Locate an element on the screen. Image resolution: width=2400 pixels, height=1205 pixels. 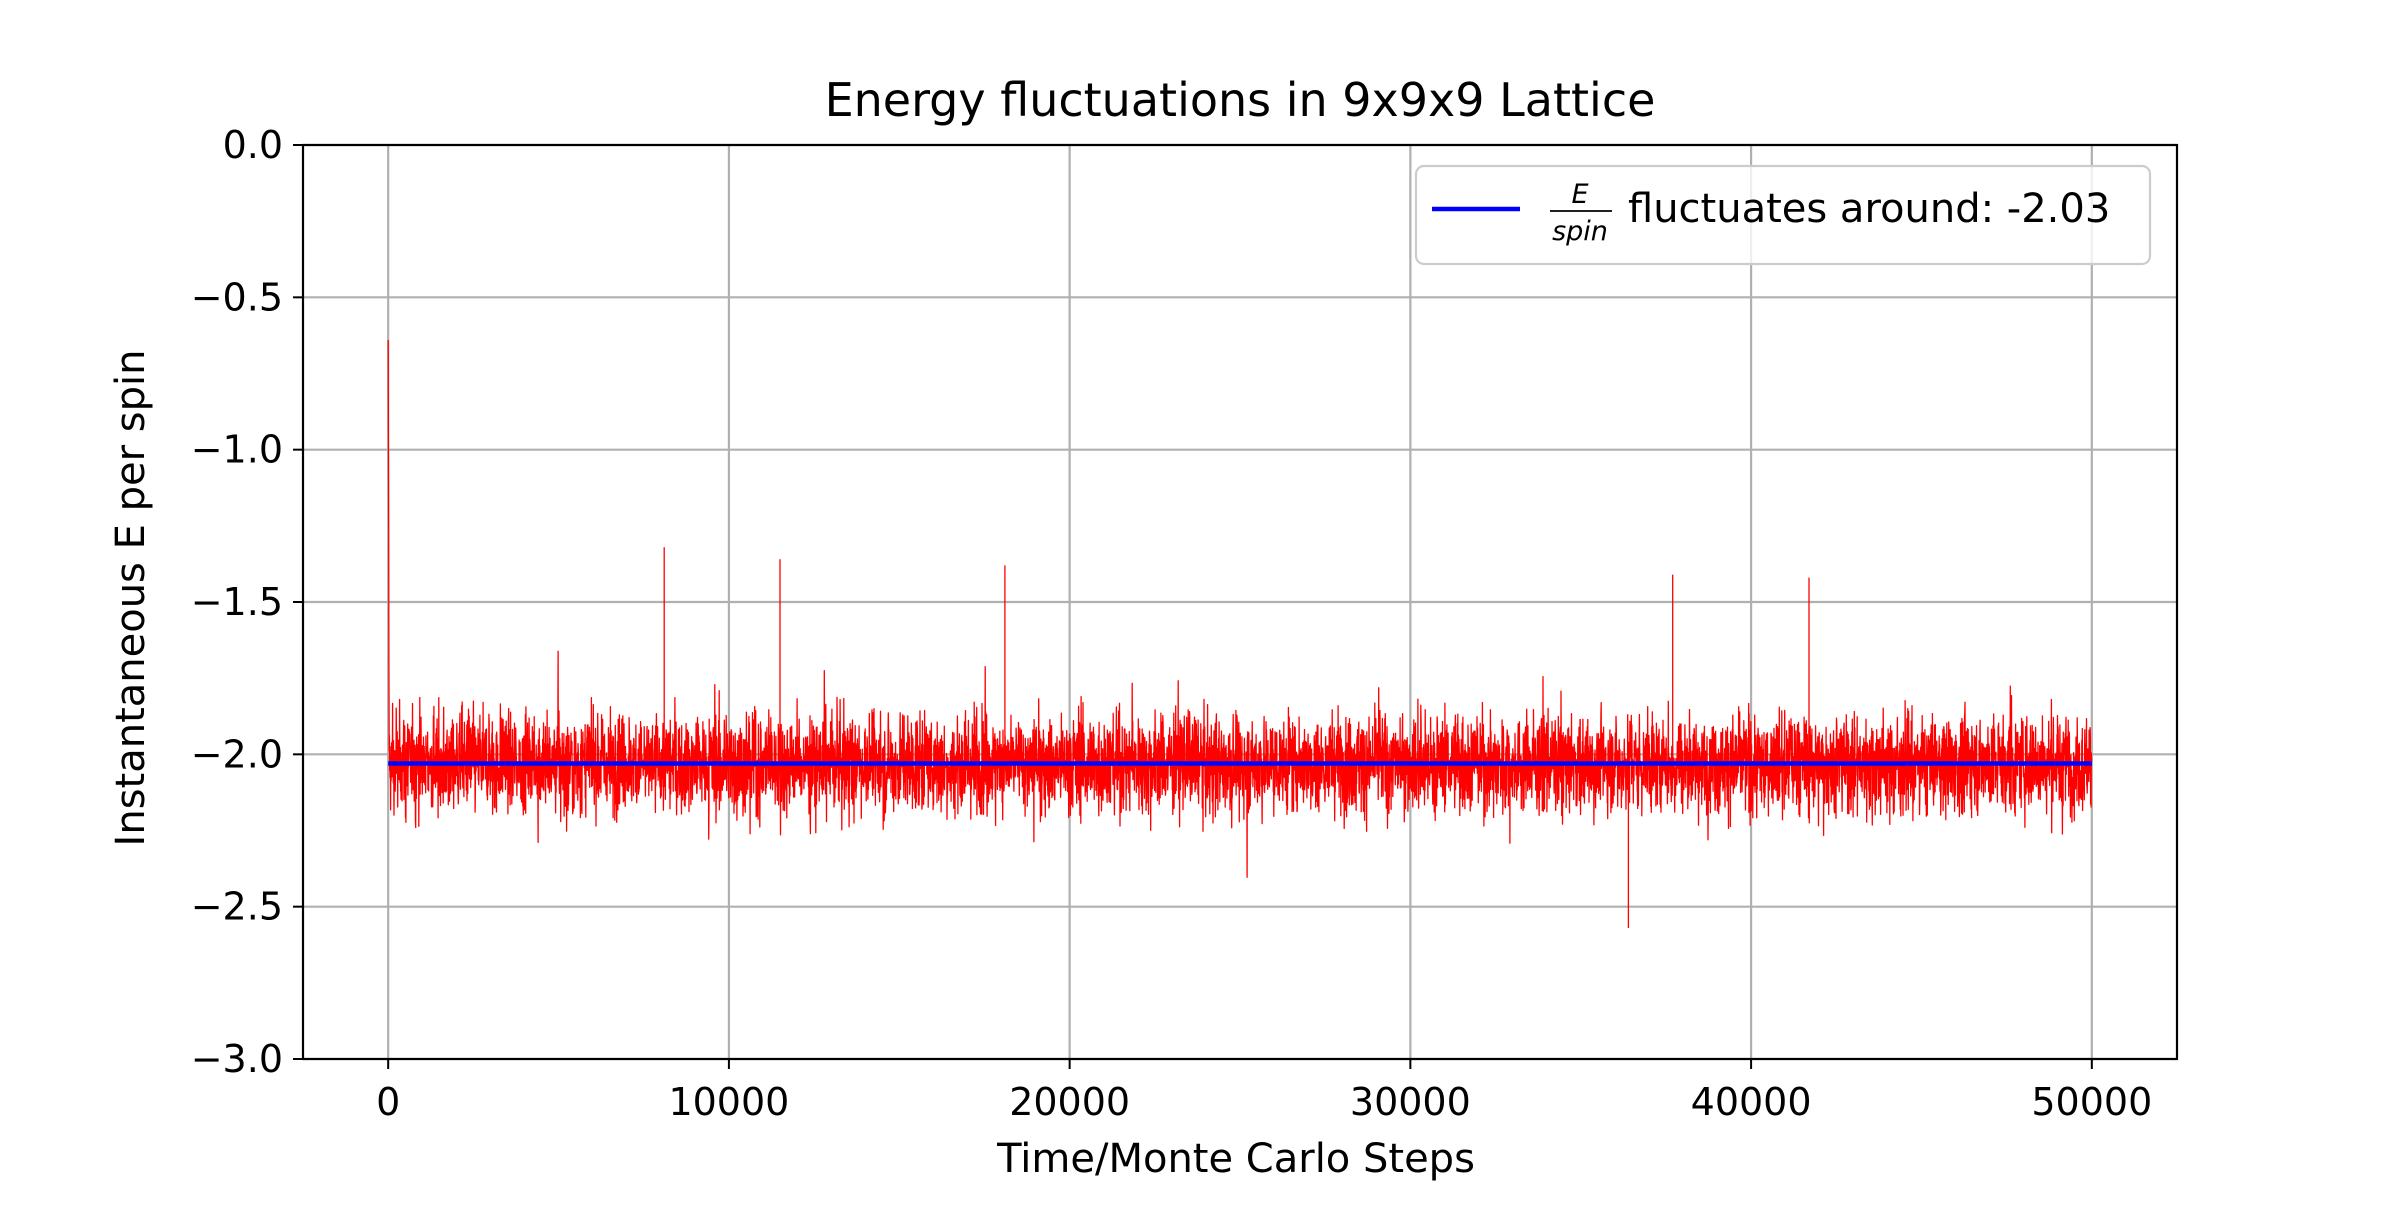
y-tick-label: −3.0 is located at coordinates (237, 1059).